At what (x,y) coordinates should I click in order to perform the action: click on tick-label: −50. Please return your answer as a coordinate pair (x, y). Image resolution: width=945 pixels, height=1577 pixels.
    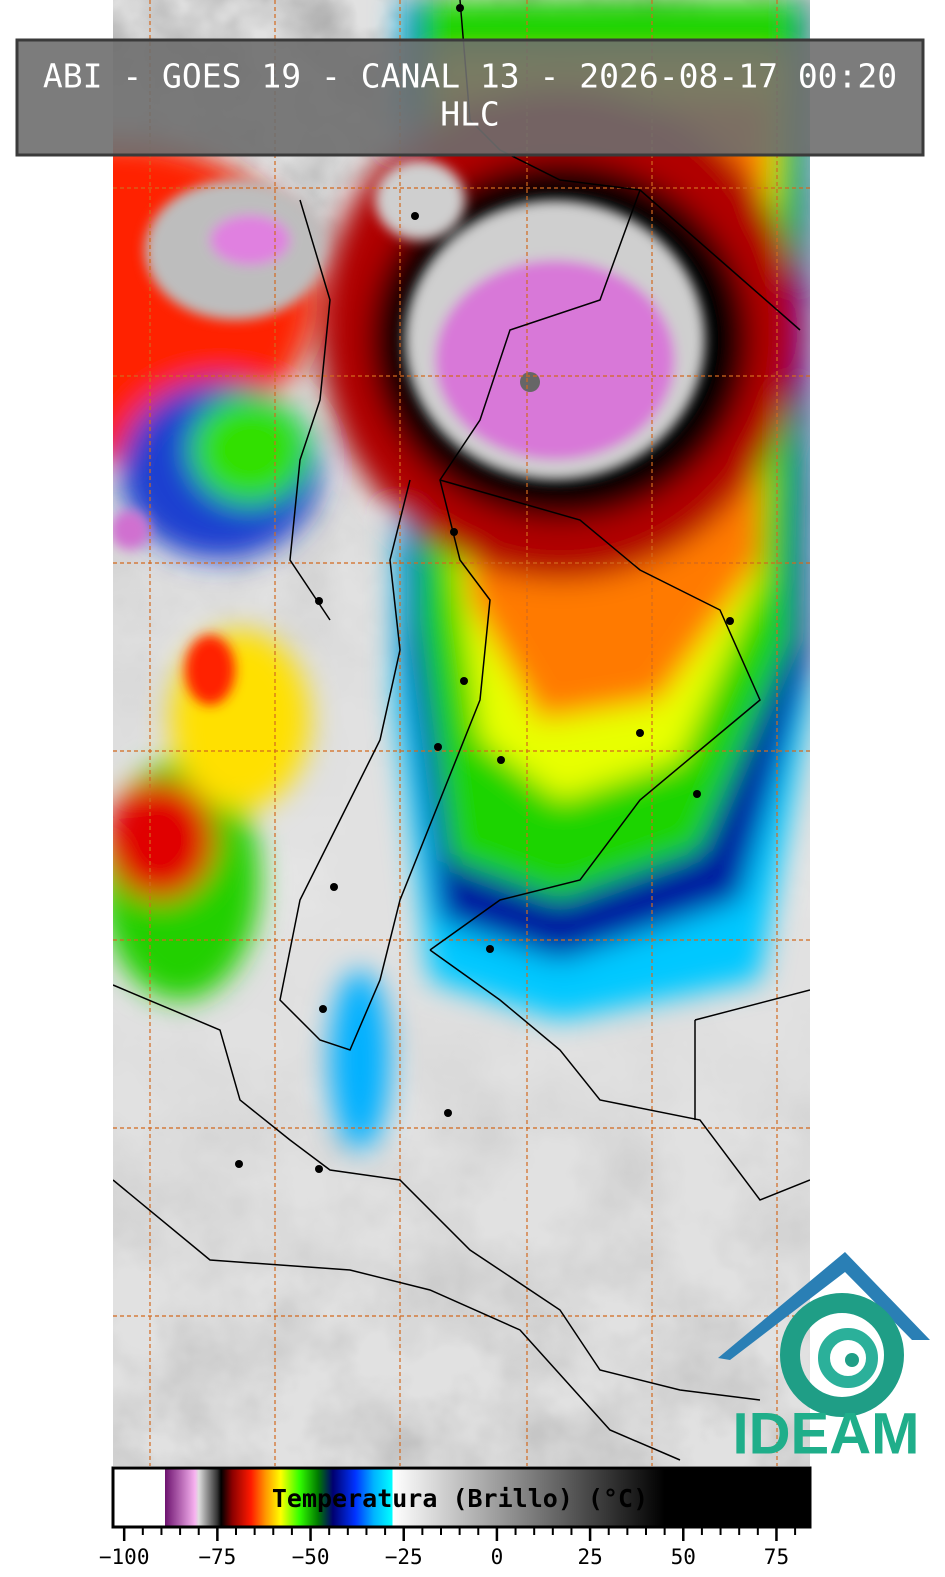
    Looking at the image, I should click on (311, 1557).